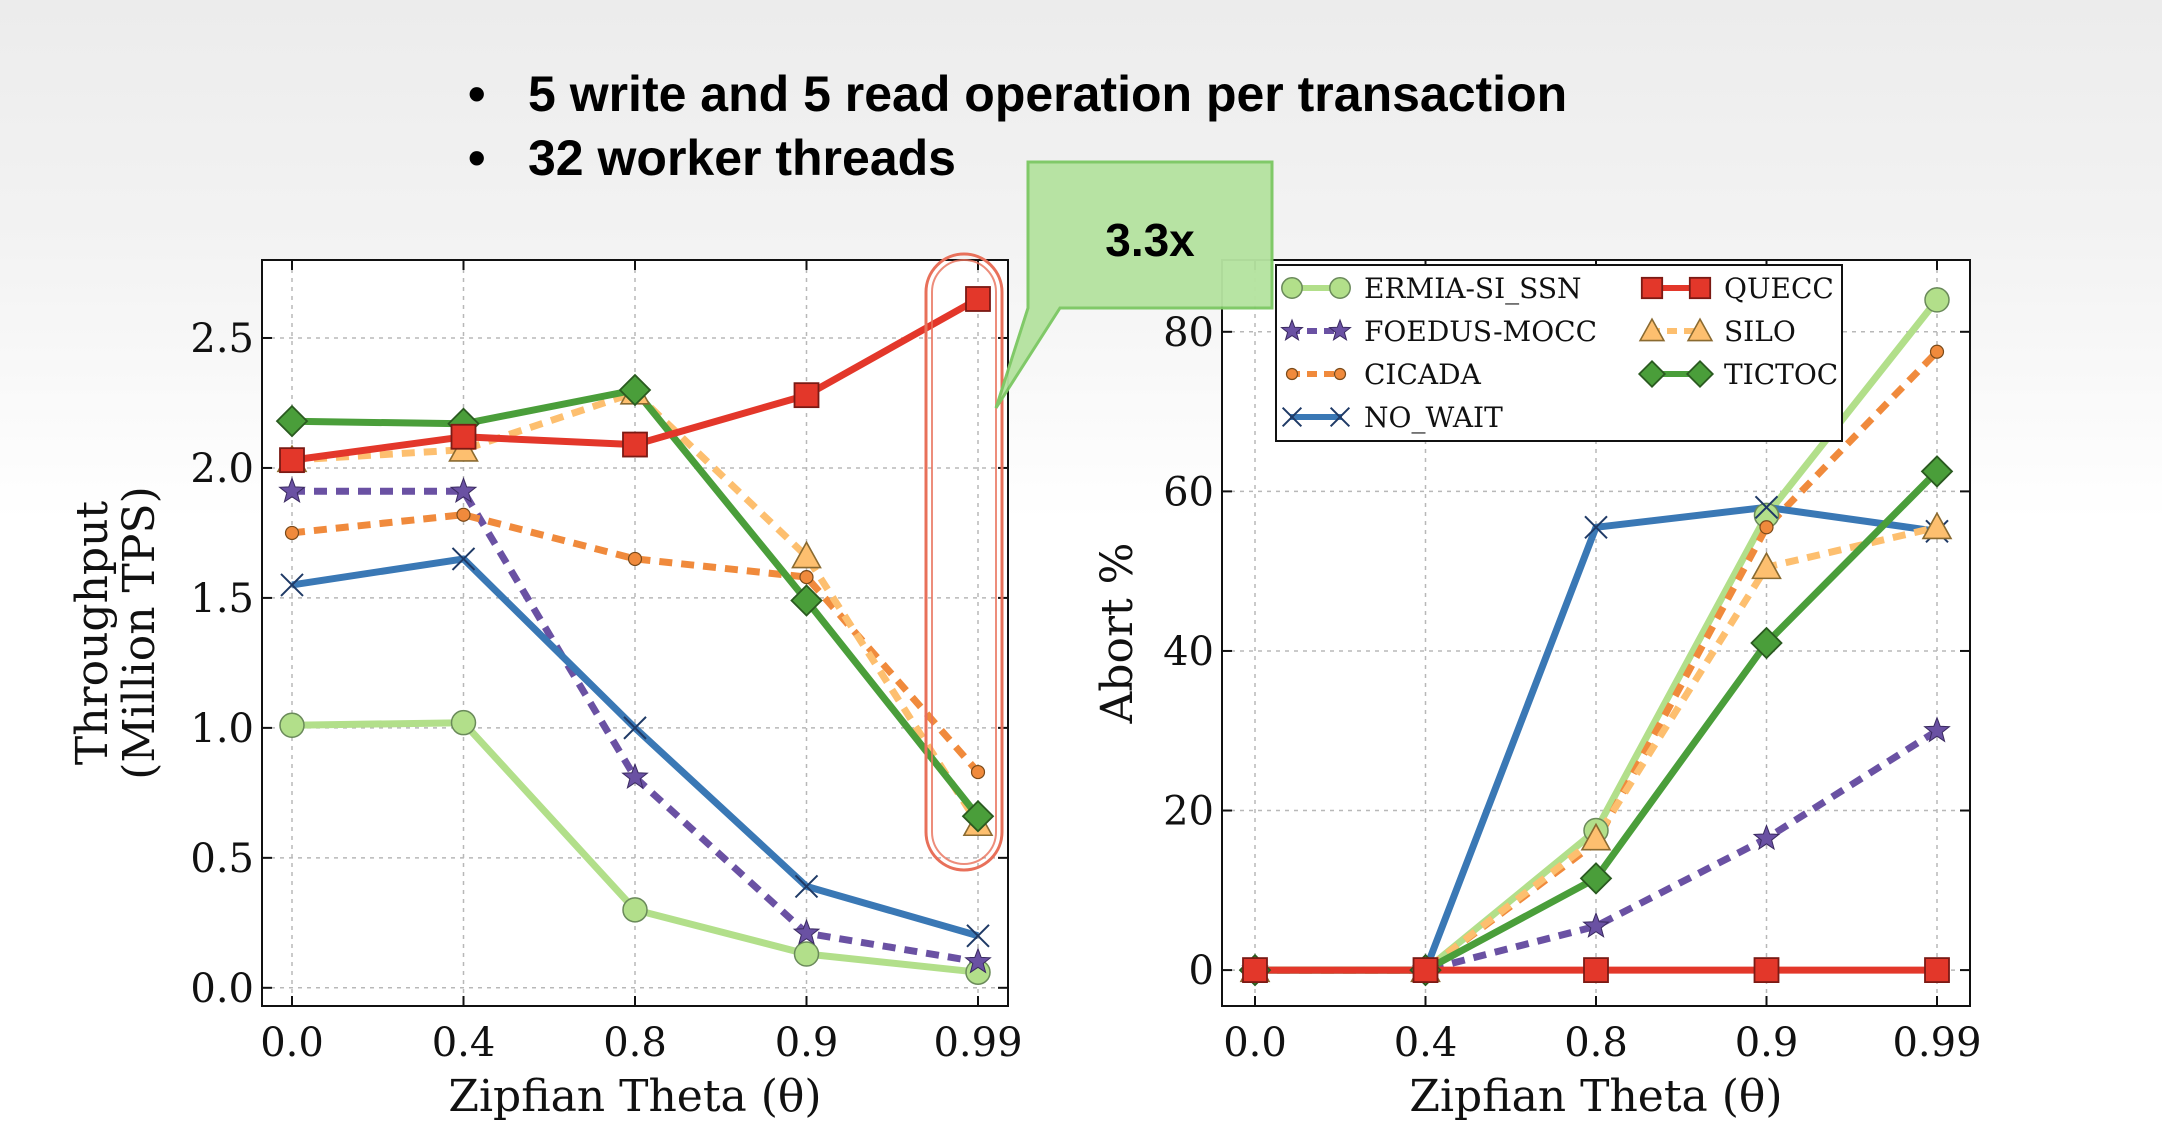  I want to click on legend-label: NO_WAIT, so click(1433, 417).